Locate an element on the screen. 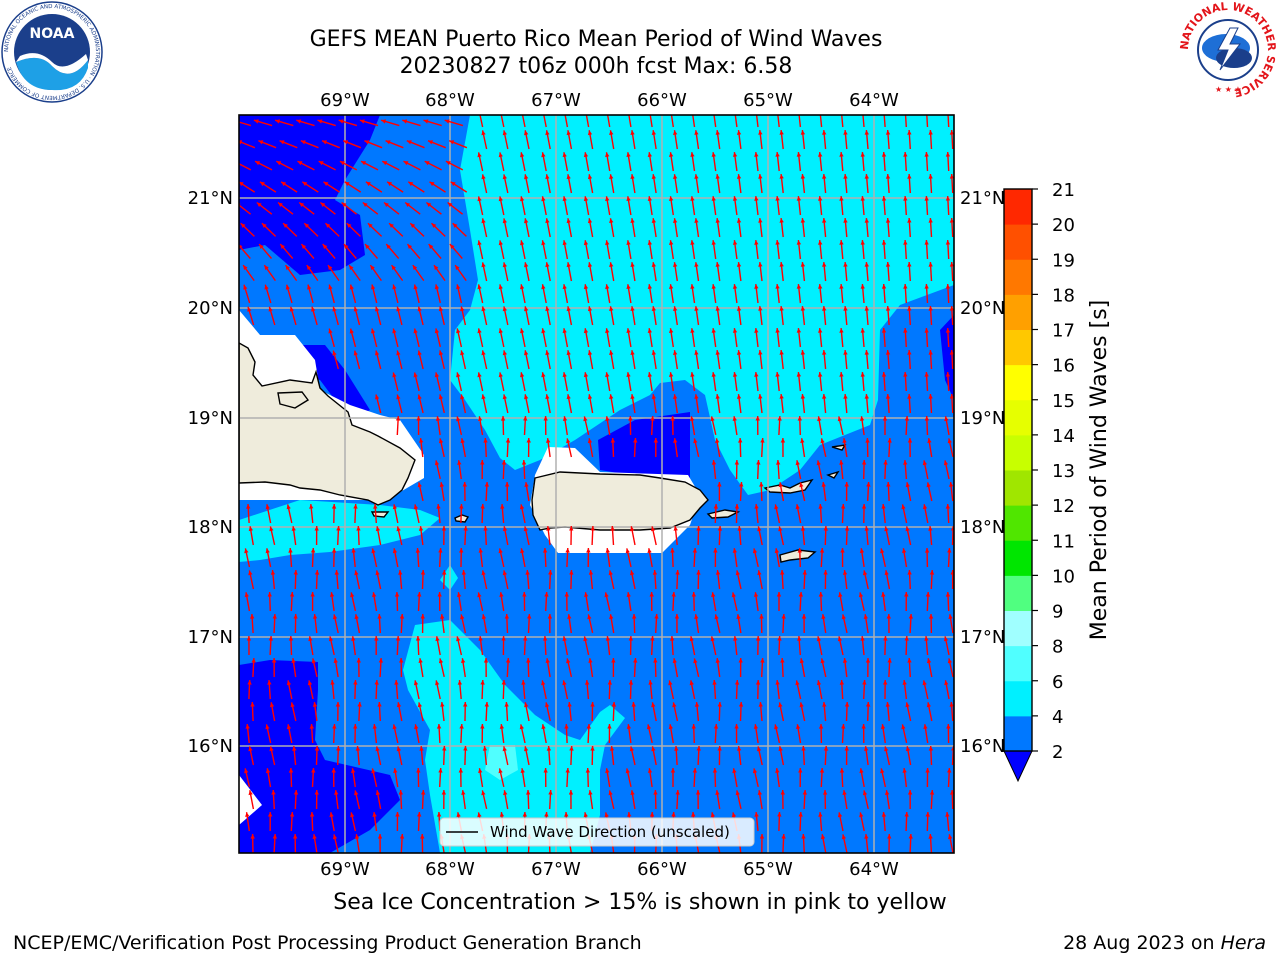 The width and height of the screenshot is (1280, 960). colorbar-tick-label: 8 is located at coordinates (1057, 647).